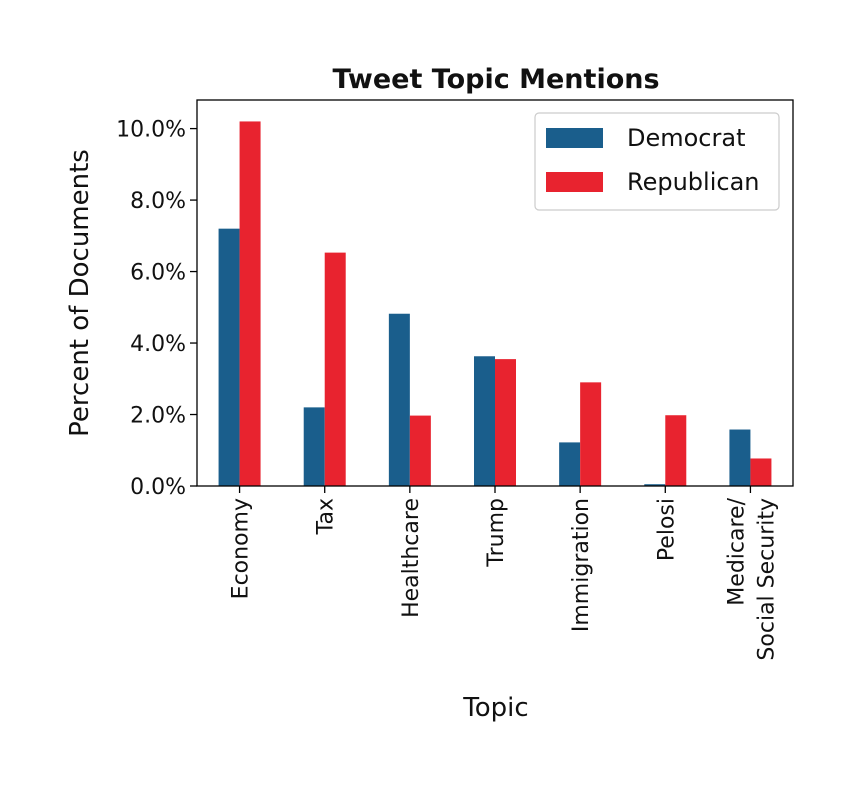 This screenshot has height=789, width=862. Describe the element at coordinates (495, 708) in the screenshot. I see `x-axis-label: Topic` at that location.